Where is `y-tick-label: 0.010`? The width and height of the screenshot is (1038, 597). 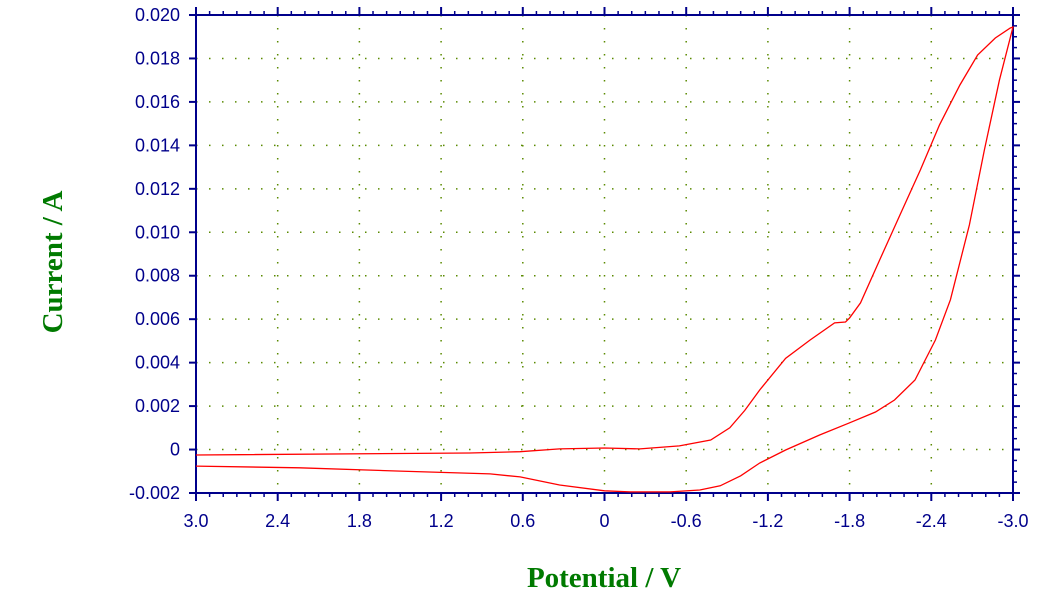
y-tick-label: 0.010 is located at coordinates (157, 232).